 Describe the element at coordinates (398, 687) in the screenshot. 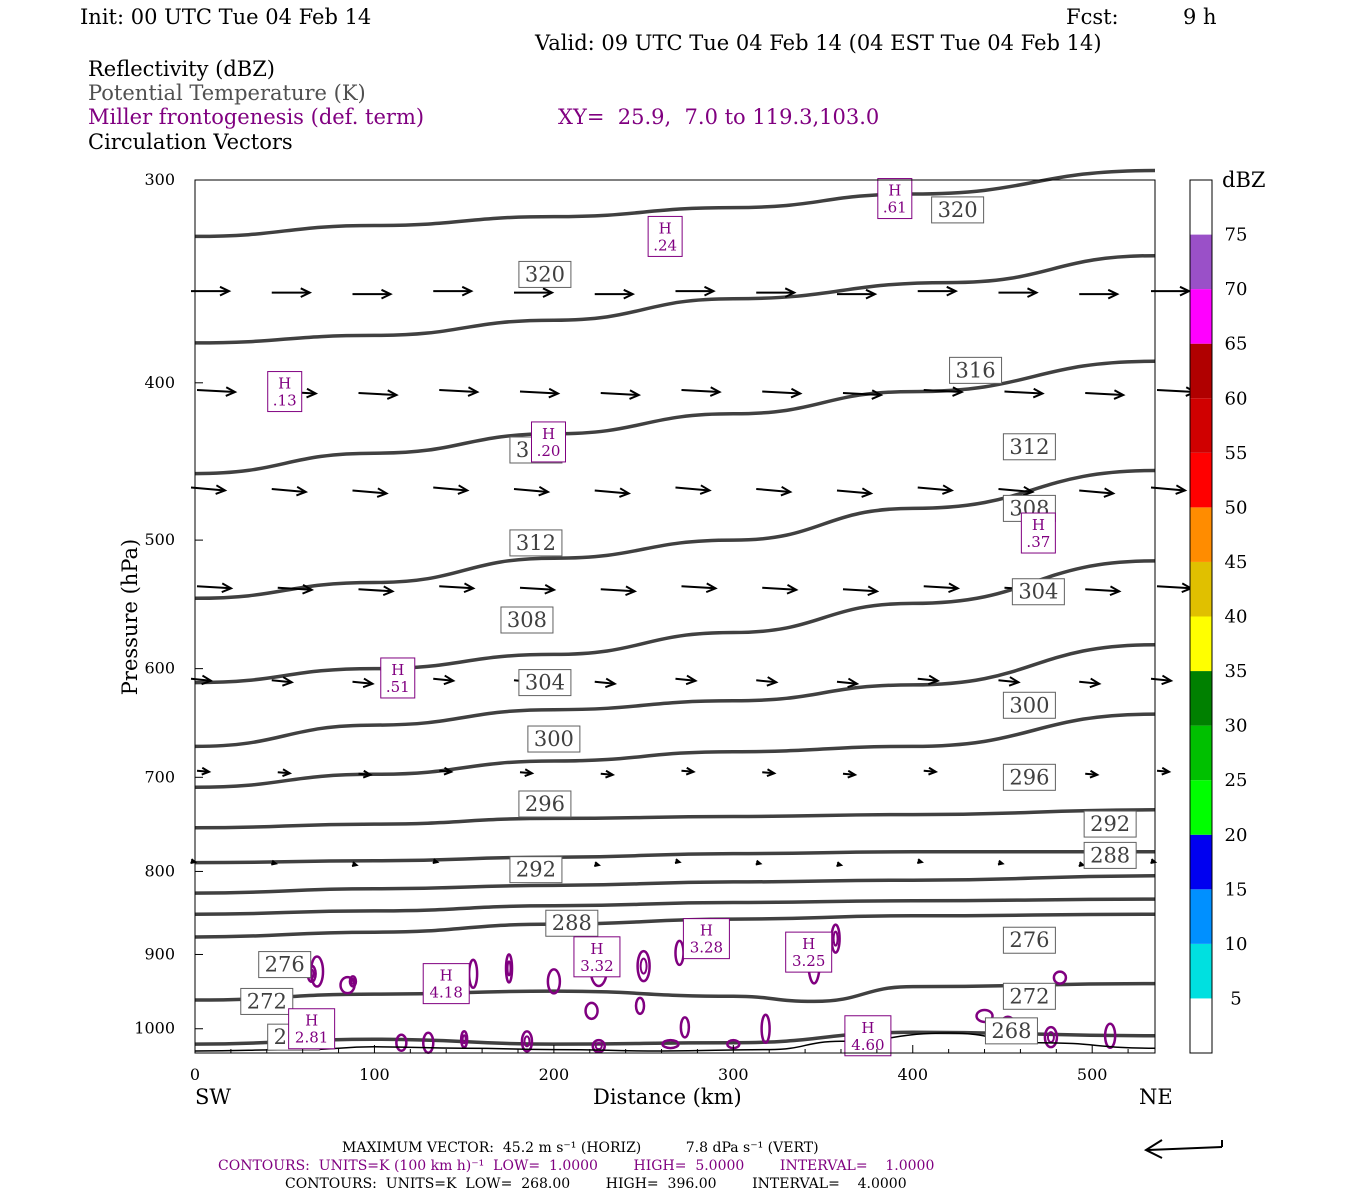

I see `fronto-max-value: .51` at that location.